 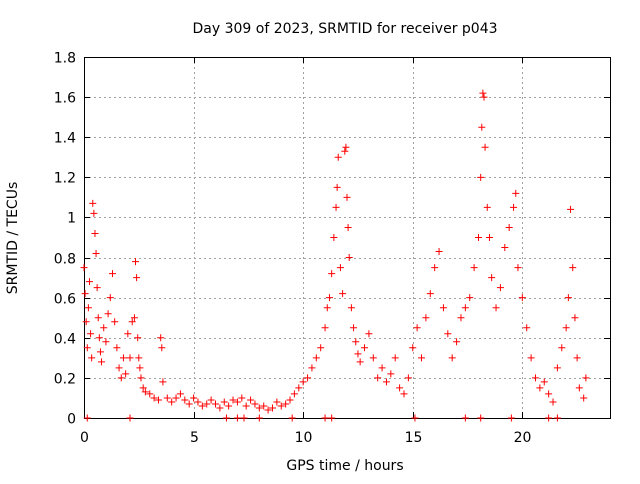 I want to click on y-tick-label: 0, so click(x=71, y=420).